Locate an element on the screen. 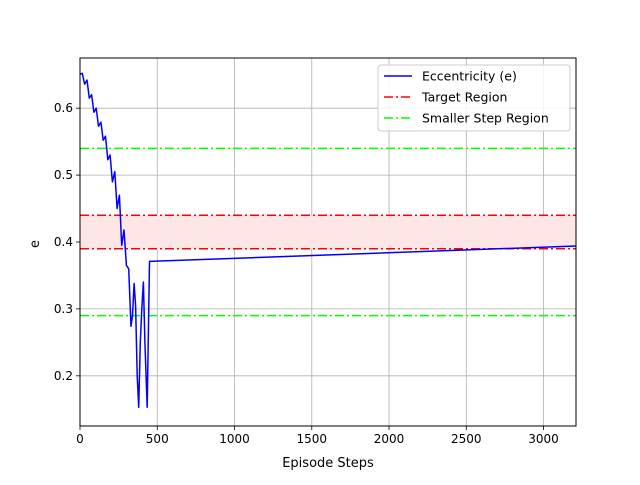 Image resolution: width=640 pixels, height=485 pixels. legend-label: Eccentricity (e) is located at coordinates (469, 76).